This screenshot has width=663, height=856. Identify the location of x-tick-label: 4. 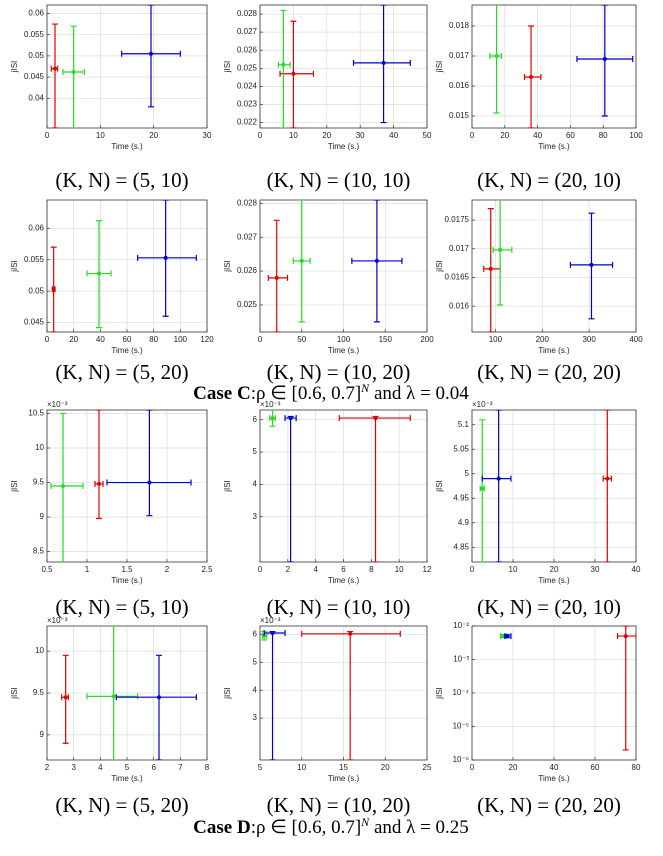
(100, 767).